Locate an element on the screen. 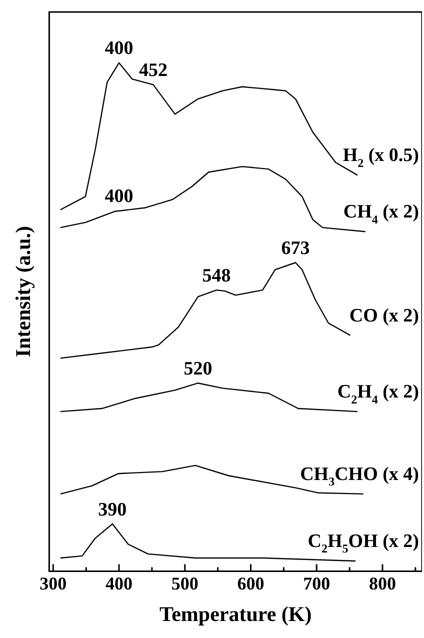 This screenshot has height=638, width=424. x-tick-label: 400 is located at coordinates (119, 584).